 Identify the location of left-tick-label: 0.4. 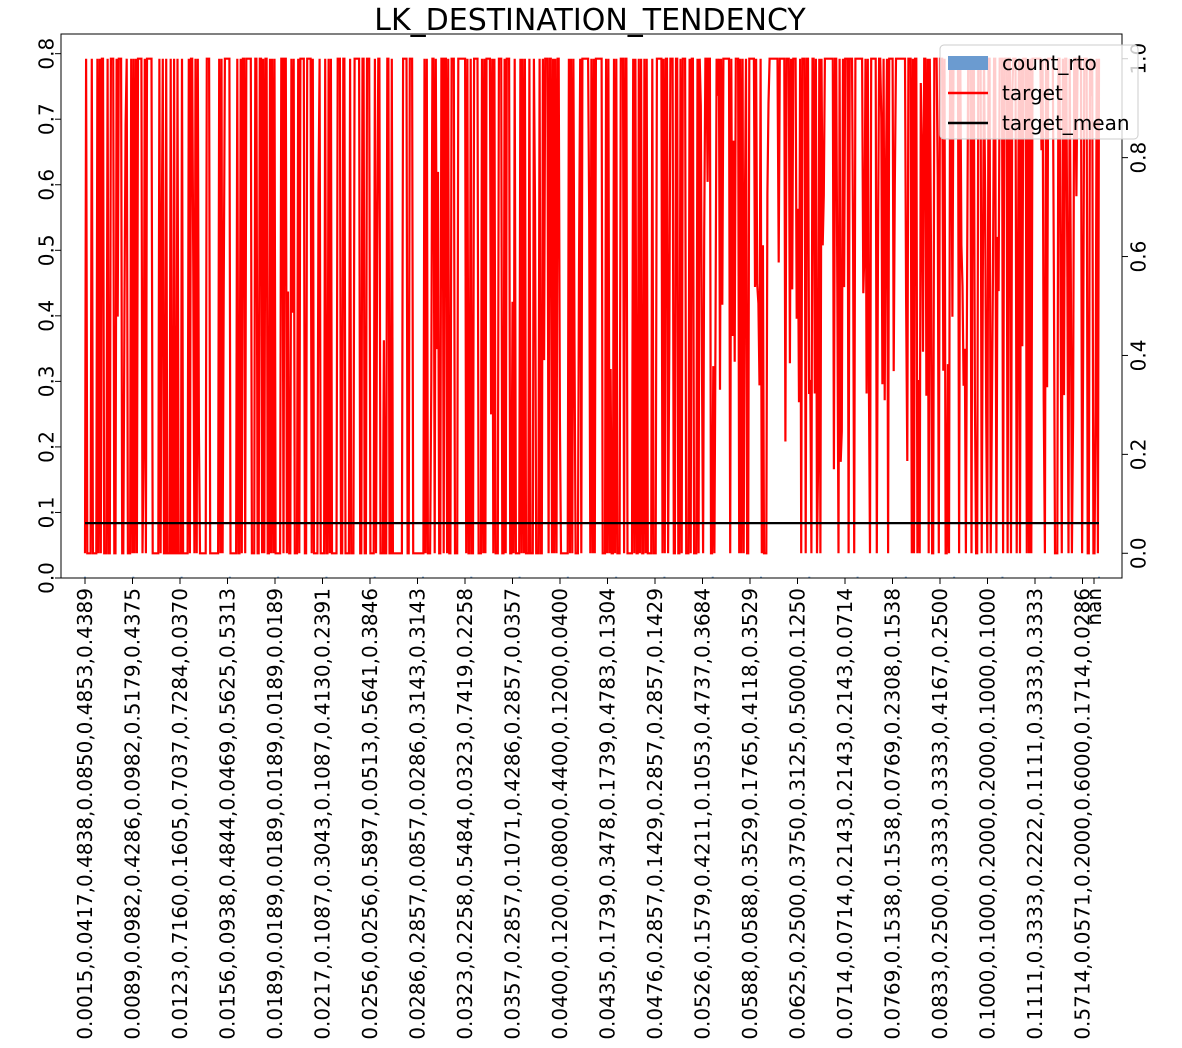
(47, 316).